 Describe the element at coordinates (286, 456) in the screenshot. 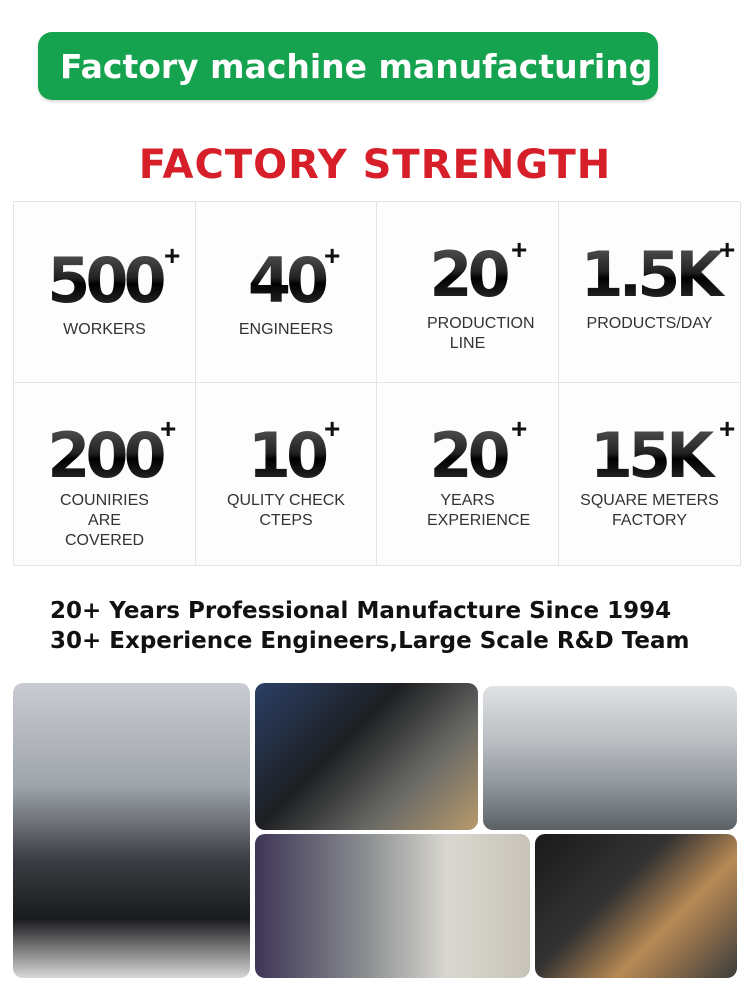

I see `stat-value: 10` at that location.